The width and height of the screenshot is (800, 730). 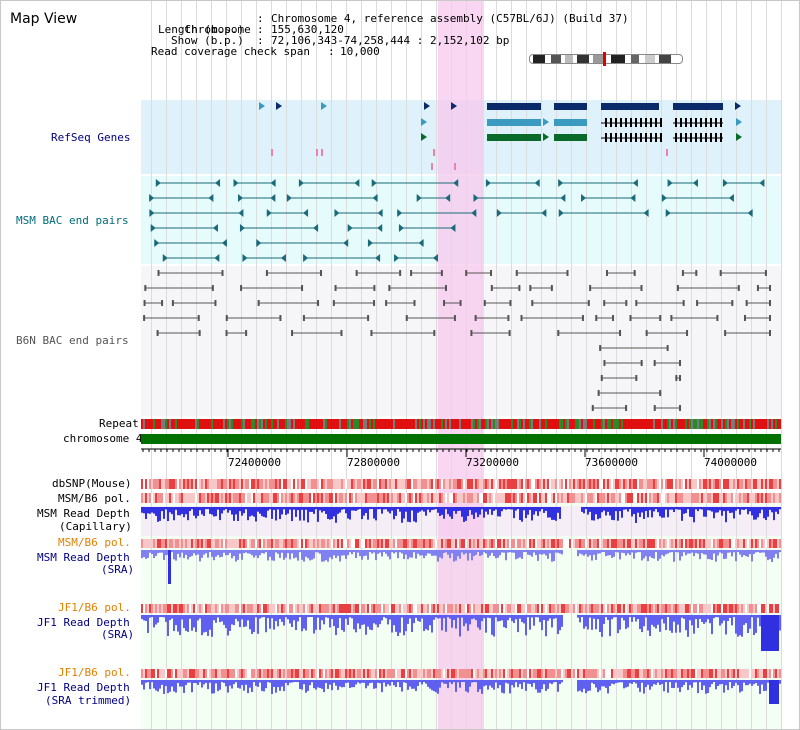 What do you see at coordinates (391, 365) in the screenshot?
I see `grid-line` at bounding box center [391, 365].